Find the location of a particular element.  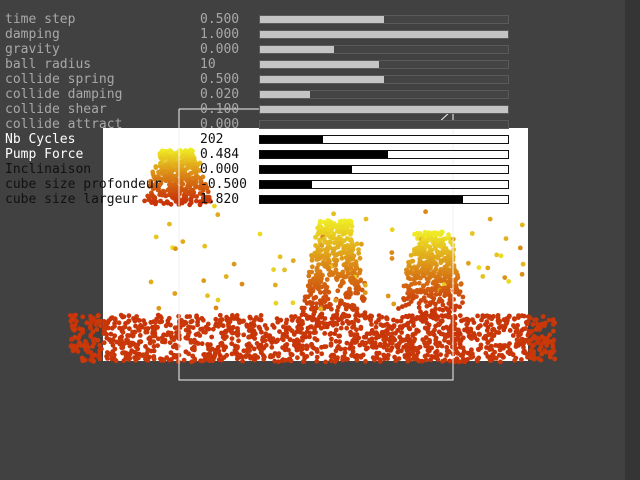

param-label-nb-cycles: Nb Cycles is located at coordinates (40, 139).